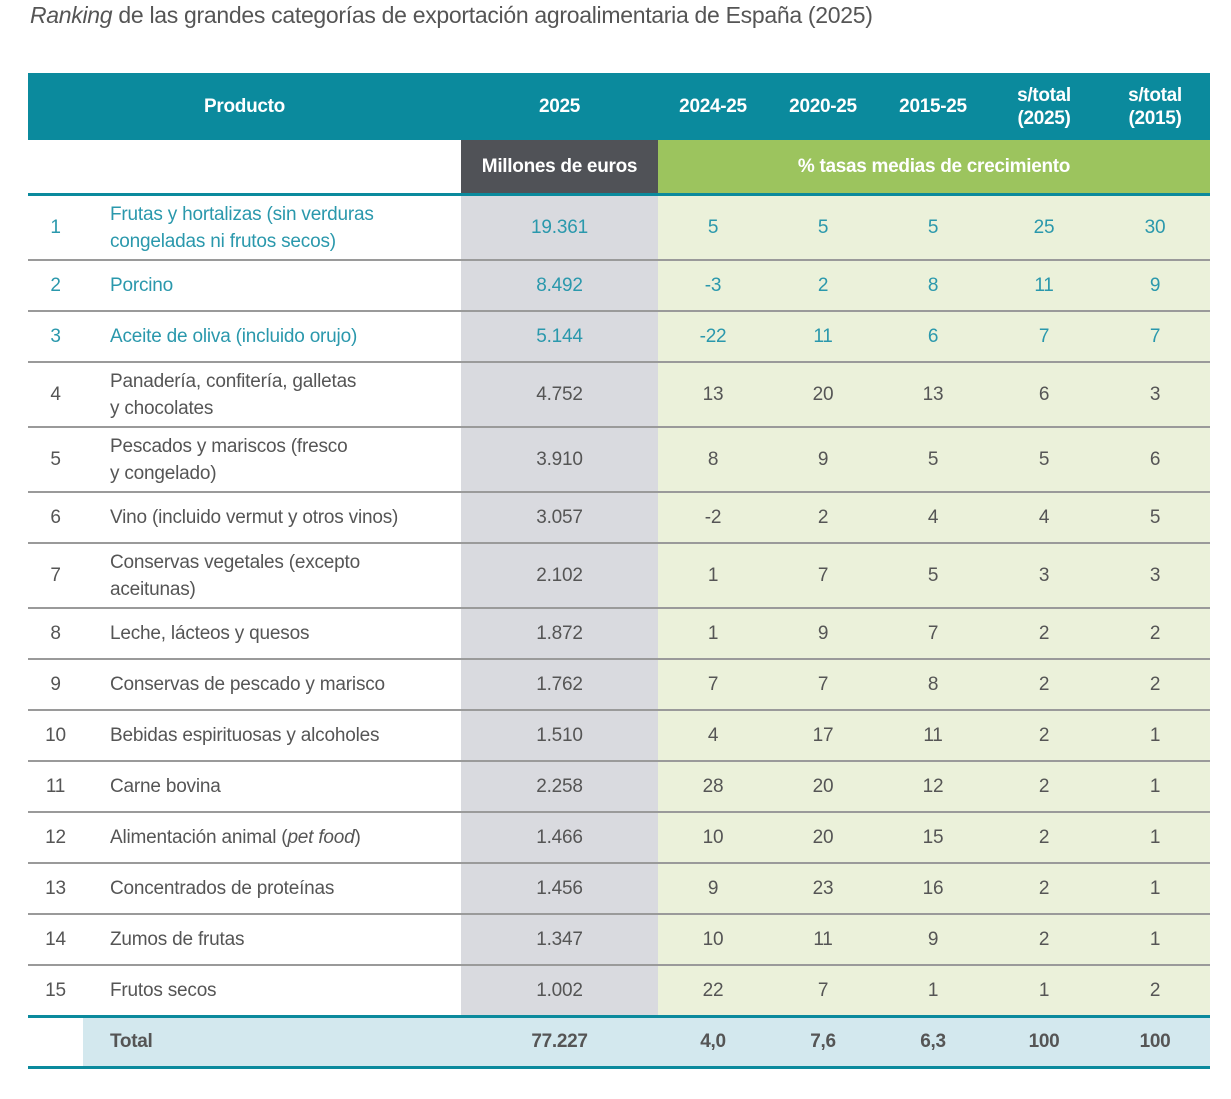  Describe the element at coordinates (244, 168) in the screenshot. I see `units-blank` at that location.